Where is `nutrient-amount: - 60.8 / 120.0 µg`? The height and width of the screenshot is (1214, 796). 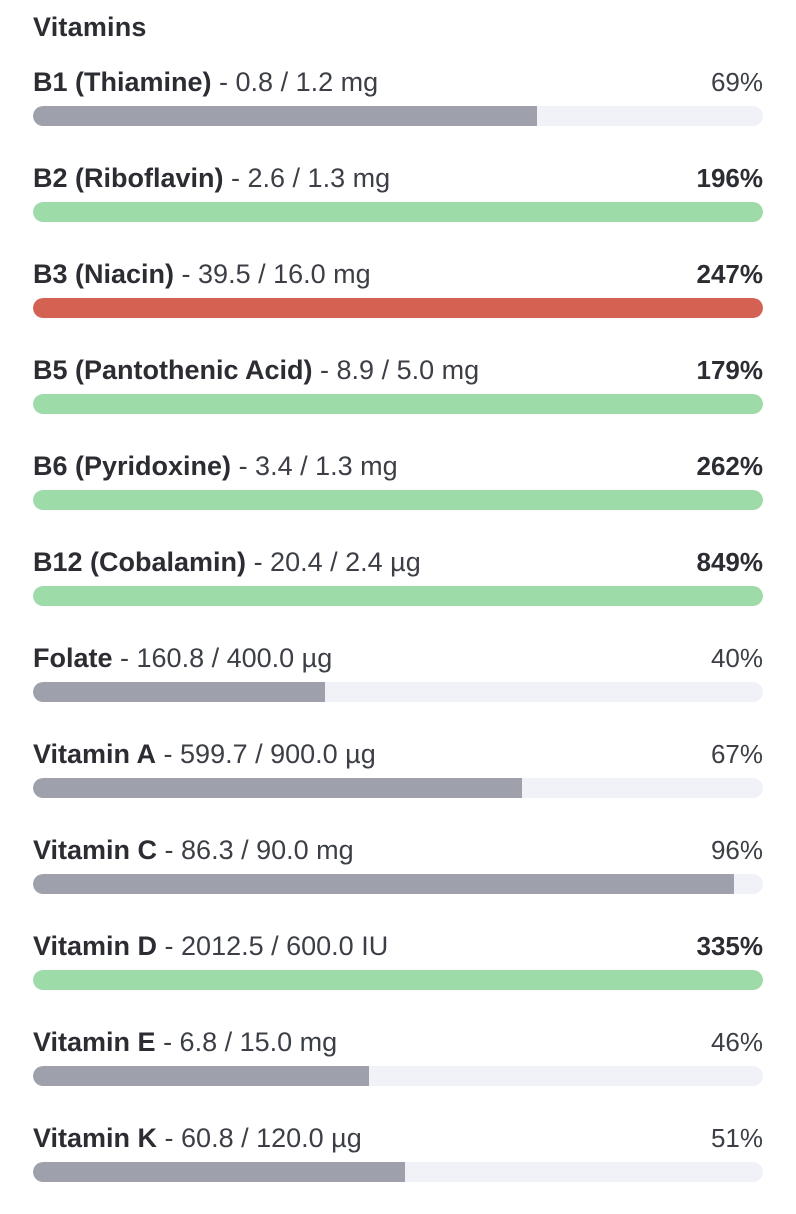 nutrient-amount: - 60.8 / 120.0 µg is located at coordinates (263, 1138).